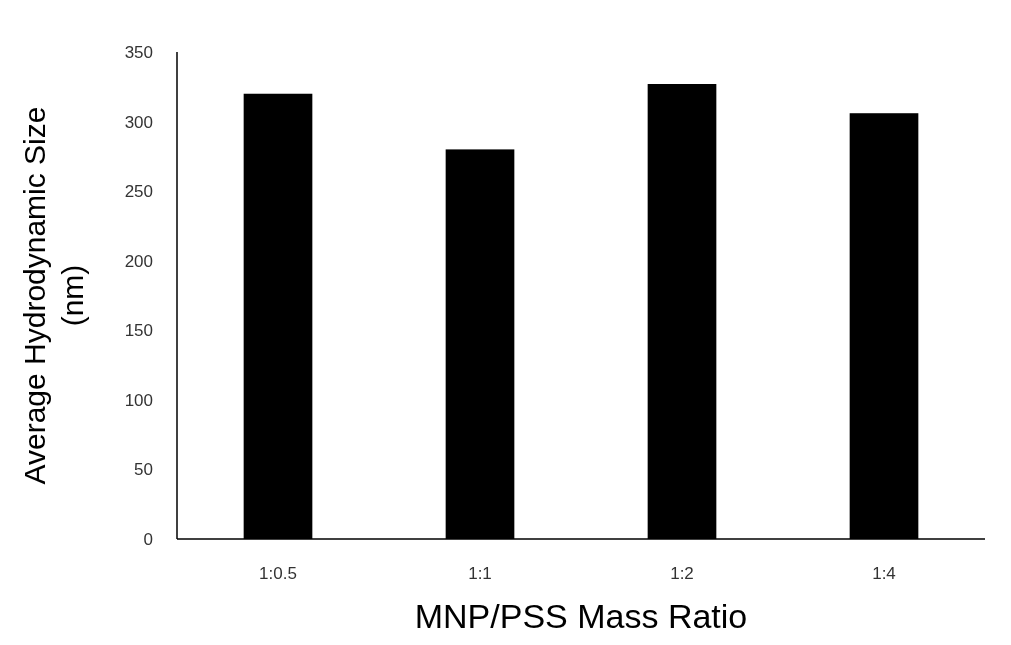 The image size is (1011, 645). What do you see at coordinates (884, 573) in the screenshot?
I see `x-tick-label: 1:4` at bounding box center [884, 573].